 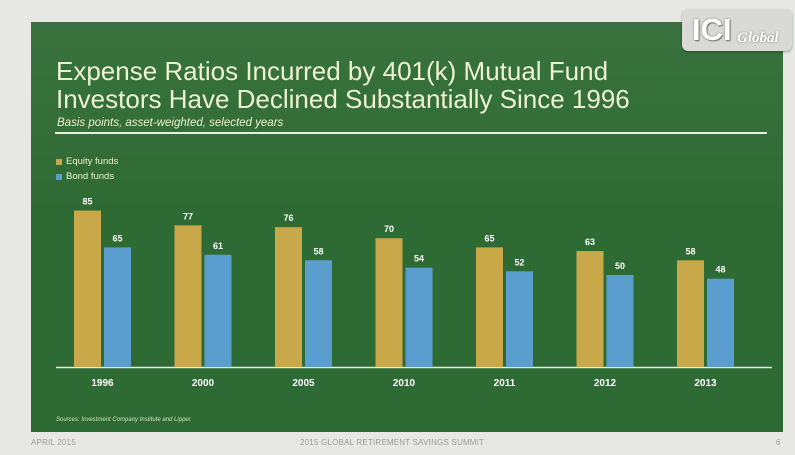 What do you see at coordinates (218, 246) in the screenshot?
I see `data-label-bond-2000: 61` at bounding box center [218, 246].